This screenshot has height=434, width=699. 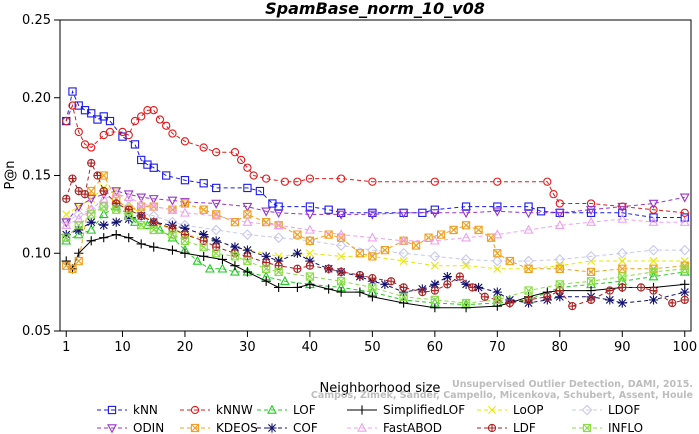 What do you see at coordinates (524, 427) in the screenshot?
I see `legend-label-ldf: LDF` at bounding box center [524, 427].